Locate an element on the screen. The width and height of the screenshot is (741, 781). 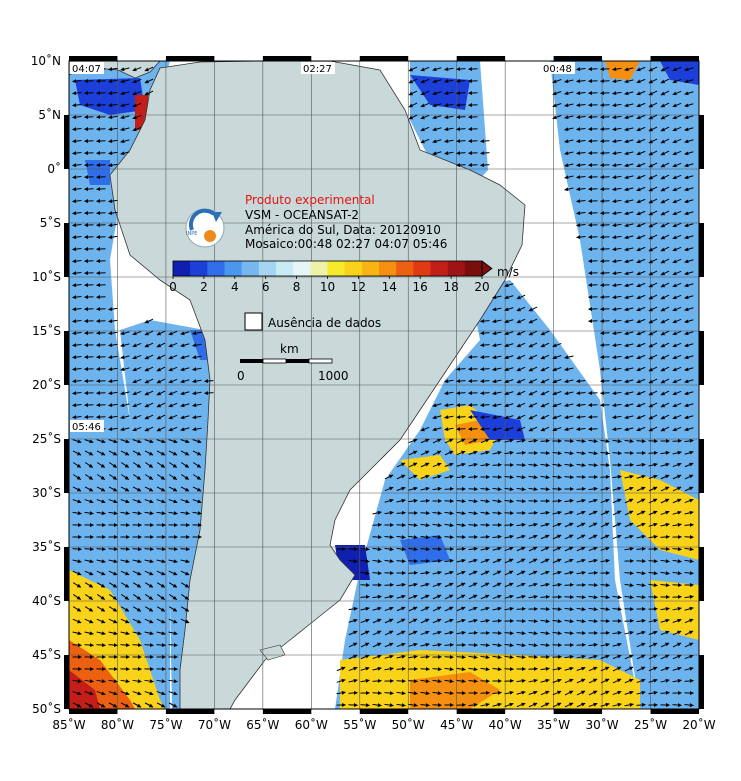
colorbar-swatch is located at coordinates (370, 268).